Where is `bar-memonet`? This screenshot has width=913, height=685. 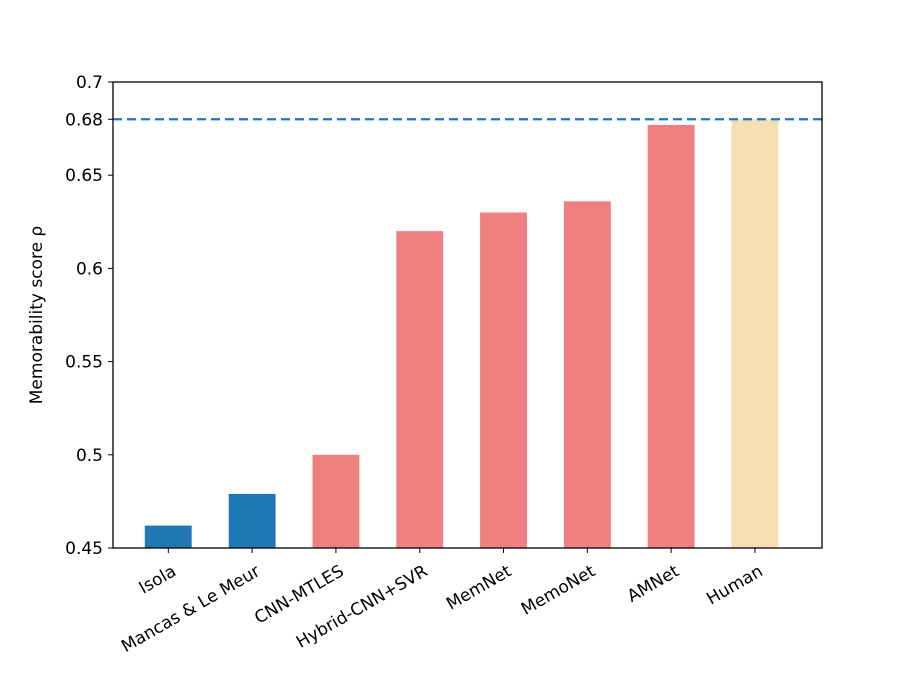 bar-memonet is located at coordinates (587, 375).